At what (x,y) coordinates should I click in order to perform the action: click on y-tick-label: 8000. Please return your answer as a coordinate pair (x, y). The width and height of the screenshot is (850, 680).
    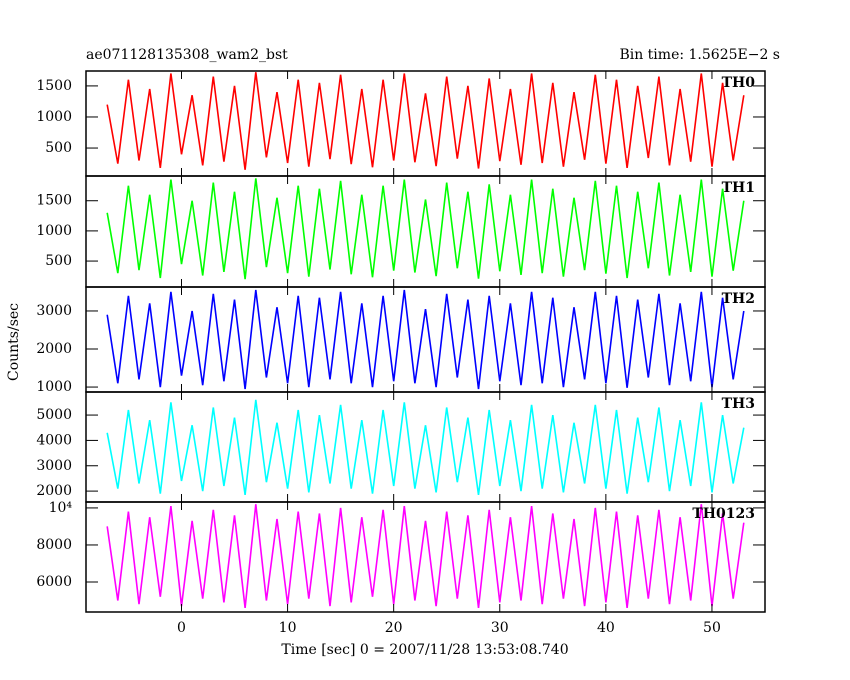
    Looking at the image, I should click on (54, 545).